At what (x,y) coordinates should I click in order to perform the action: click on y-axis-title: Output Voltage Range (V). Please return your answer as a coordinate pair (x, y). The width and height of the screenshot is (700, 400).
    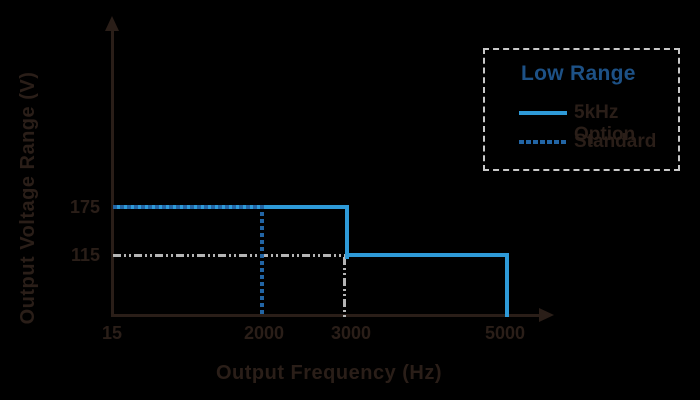
    Looking at the image, I should click on (28, 198).